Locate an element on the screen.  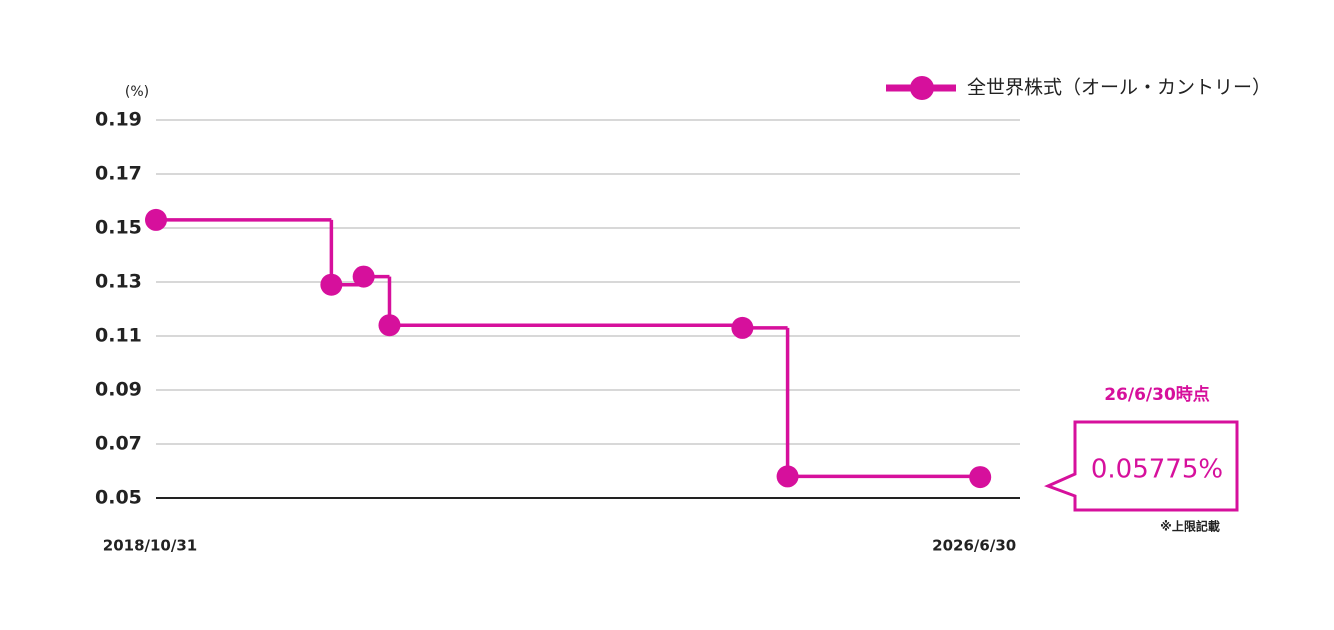
y-tick-label: 0.07 is located at coordinates (118, 444).